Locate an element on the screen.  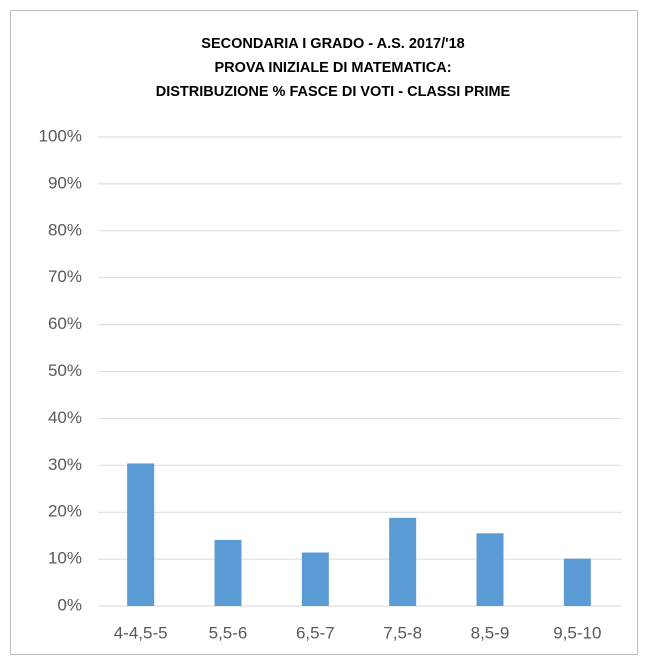
y-tick-label: 50% is located at coordinates (65, 370).